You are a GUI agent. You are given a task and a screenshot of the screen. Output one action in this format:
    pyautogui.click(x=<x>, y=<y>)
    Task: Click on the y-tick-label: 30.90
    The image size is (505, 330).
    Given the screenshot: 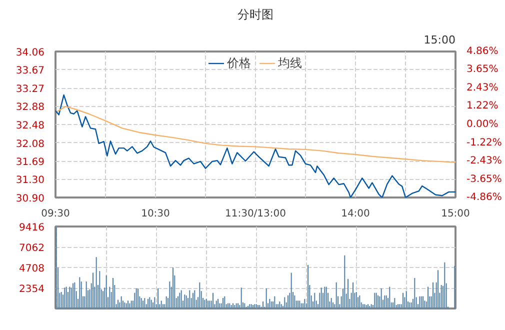 What is the action you would take?
    pyautogui.click(x=30, y=199)
    